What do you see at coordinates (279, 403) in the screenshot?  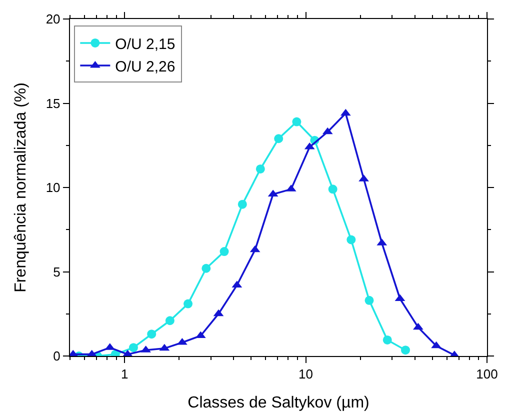 I see `x-axis-title: Classes de Saltykov (µm)` at bounding box center [279, 403].